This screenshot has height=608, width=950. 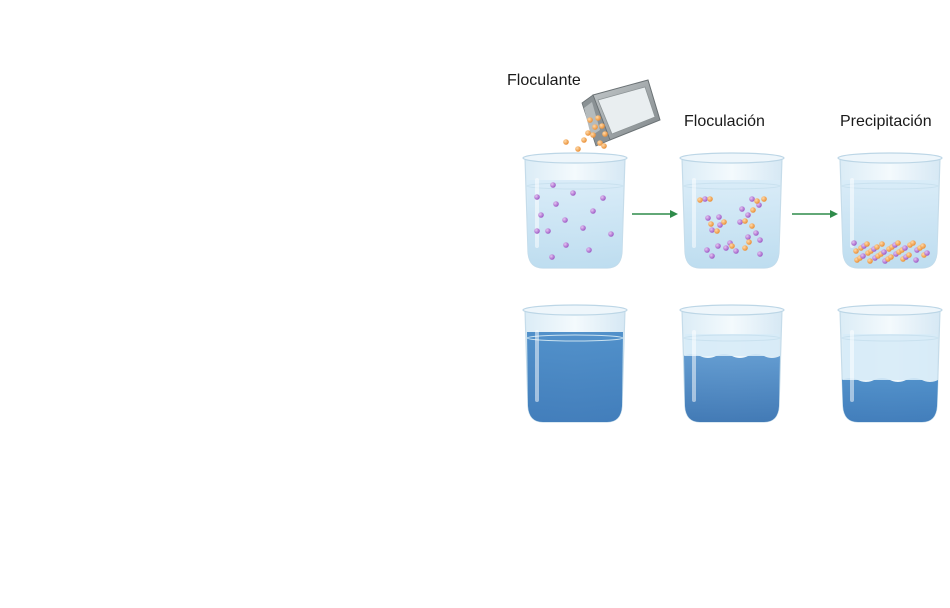 What do you see at coordinates (890, 363) in the screenshot?
I see `beaker-precipitation-water` at bounding box center [890, 363].